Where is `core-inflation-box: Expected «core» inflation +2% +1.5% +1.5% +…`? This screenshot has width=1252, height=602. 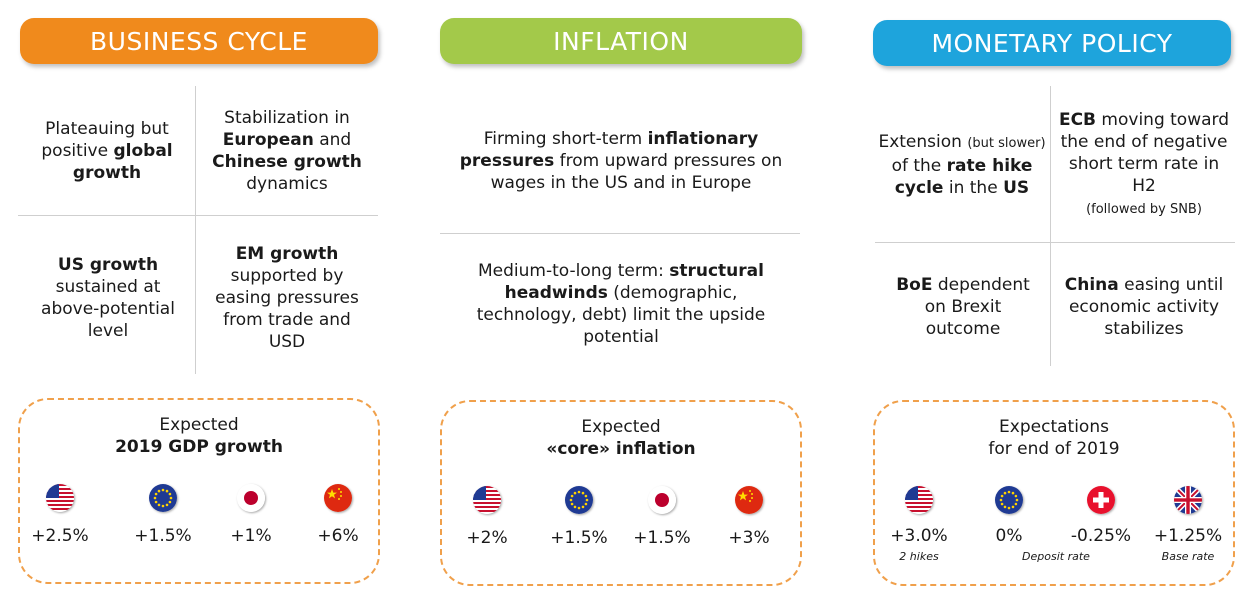 core-inflation-box: Expected «core» inflation +2% +1.5% +1.5% +… is located at coordinates (621, 493).